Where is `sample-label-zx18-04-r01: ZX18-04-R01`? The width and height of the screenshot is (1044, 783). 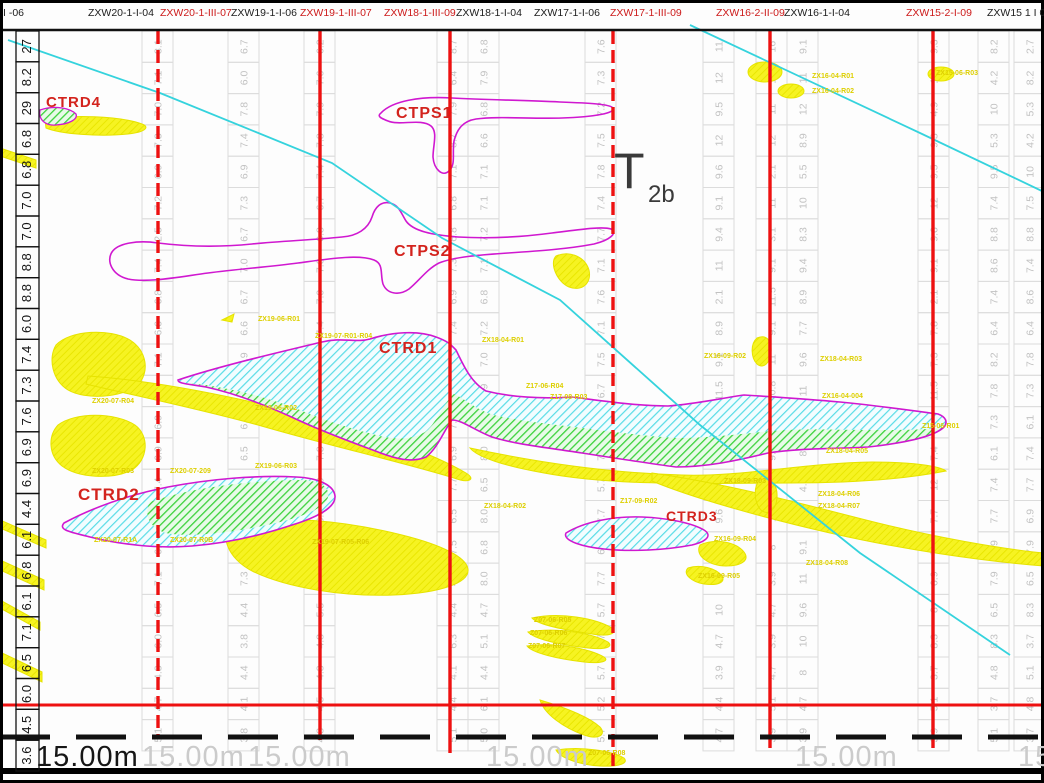
sample-label-zx18-04-r01: ZX18-04-R01 is located at coordinates (503, 340).